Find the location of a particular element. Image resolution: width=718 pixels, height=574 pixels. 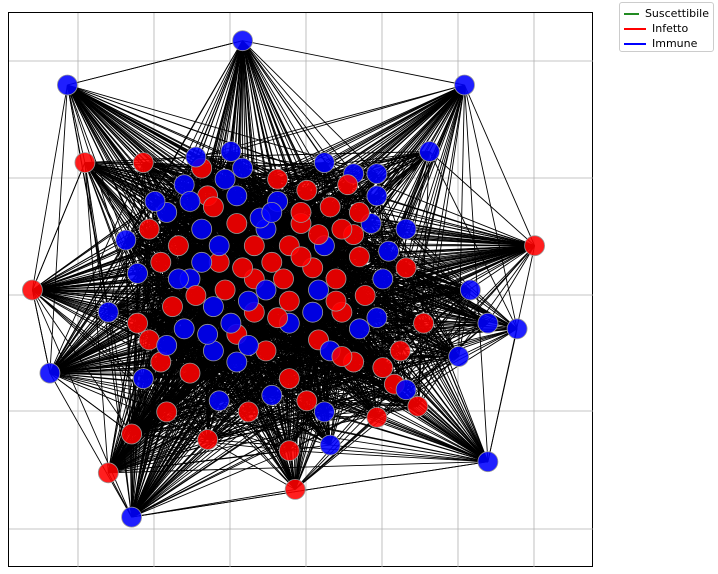

legend-label-infetto: Infetto is located at coordinates (670, 28).